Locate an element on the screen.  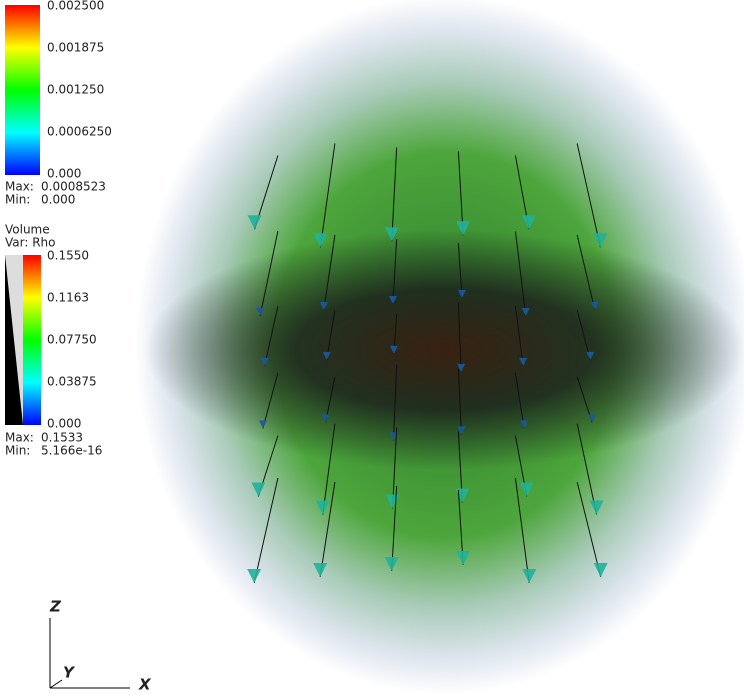
axis-label: X is located at coordinates (145, 685).